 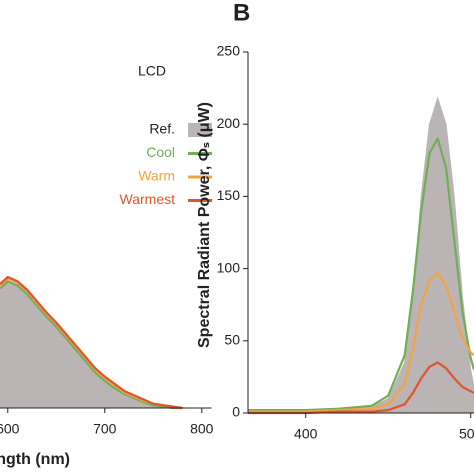 What do you see at coordinates (160, 152) in the screenshot?
I see `legend-label: Cool` at bounding box center [160, 152].